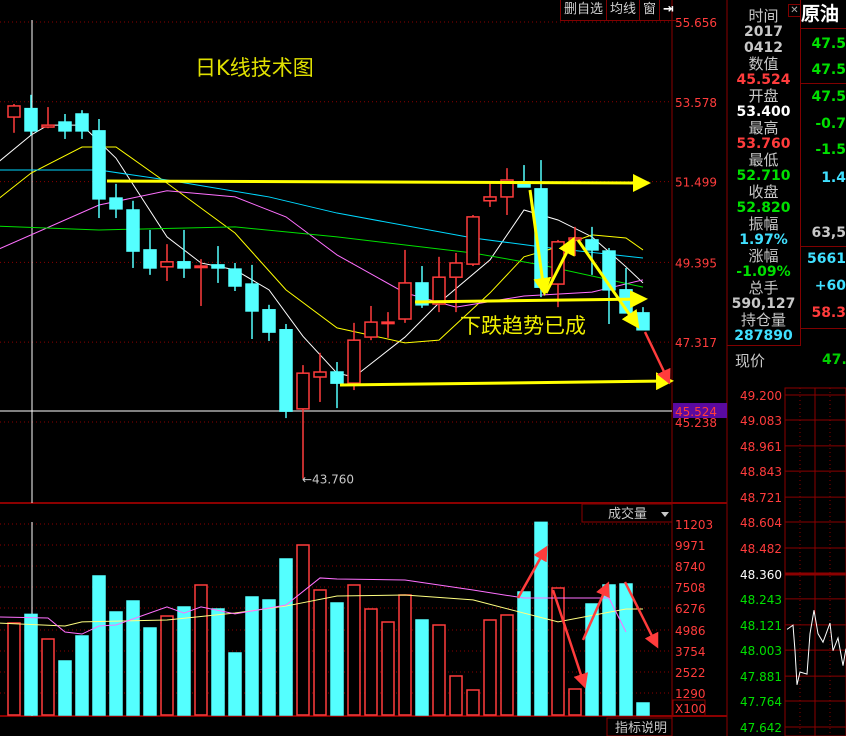 This screenshot has height=736, width=846. What do you see at coordinates (761, 498) in the screenshot?
I see `intraday-tick-label: 48.721` at bounding box center [761, 498].